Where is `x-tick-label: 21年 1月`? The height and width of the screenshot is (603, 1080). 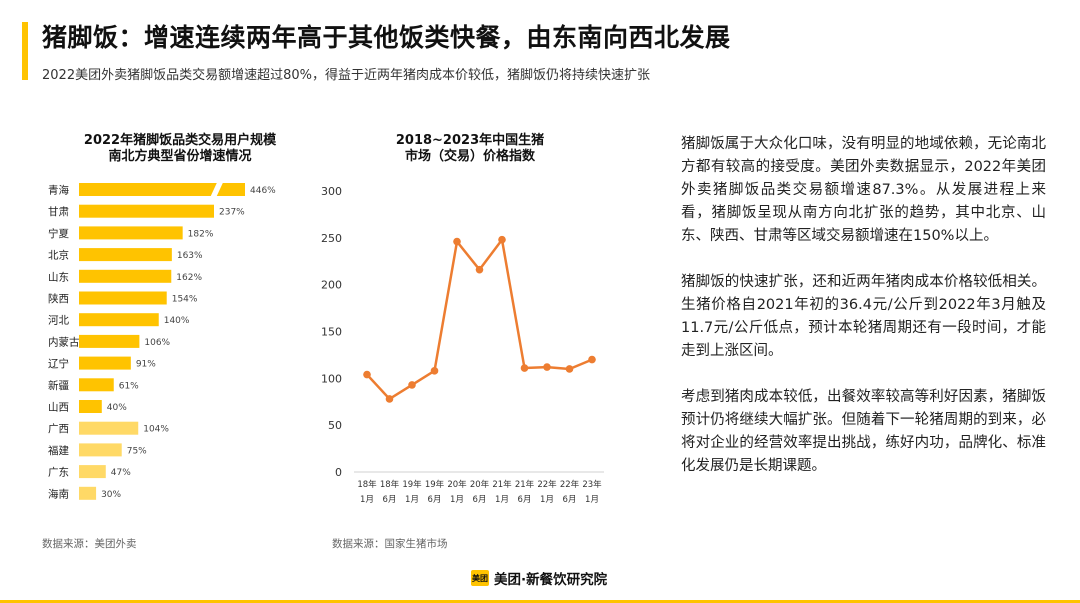 x-tick-label: 21年 1月 is located at coordinates (502, 492).